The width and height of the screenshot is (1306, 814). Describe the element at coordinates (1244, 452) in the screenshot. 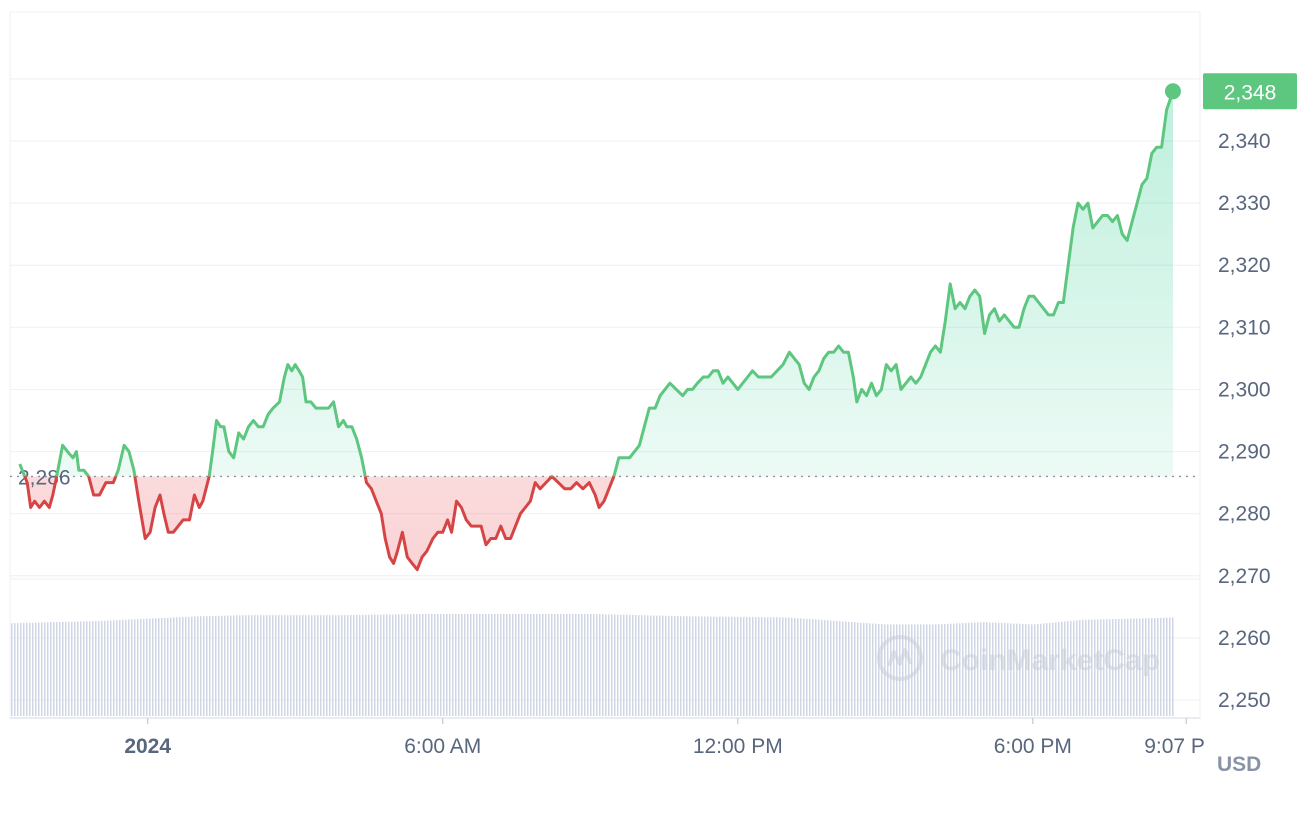

I see `y-tick-label: 2,290` at that location.